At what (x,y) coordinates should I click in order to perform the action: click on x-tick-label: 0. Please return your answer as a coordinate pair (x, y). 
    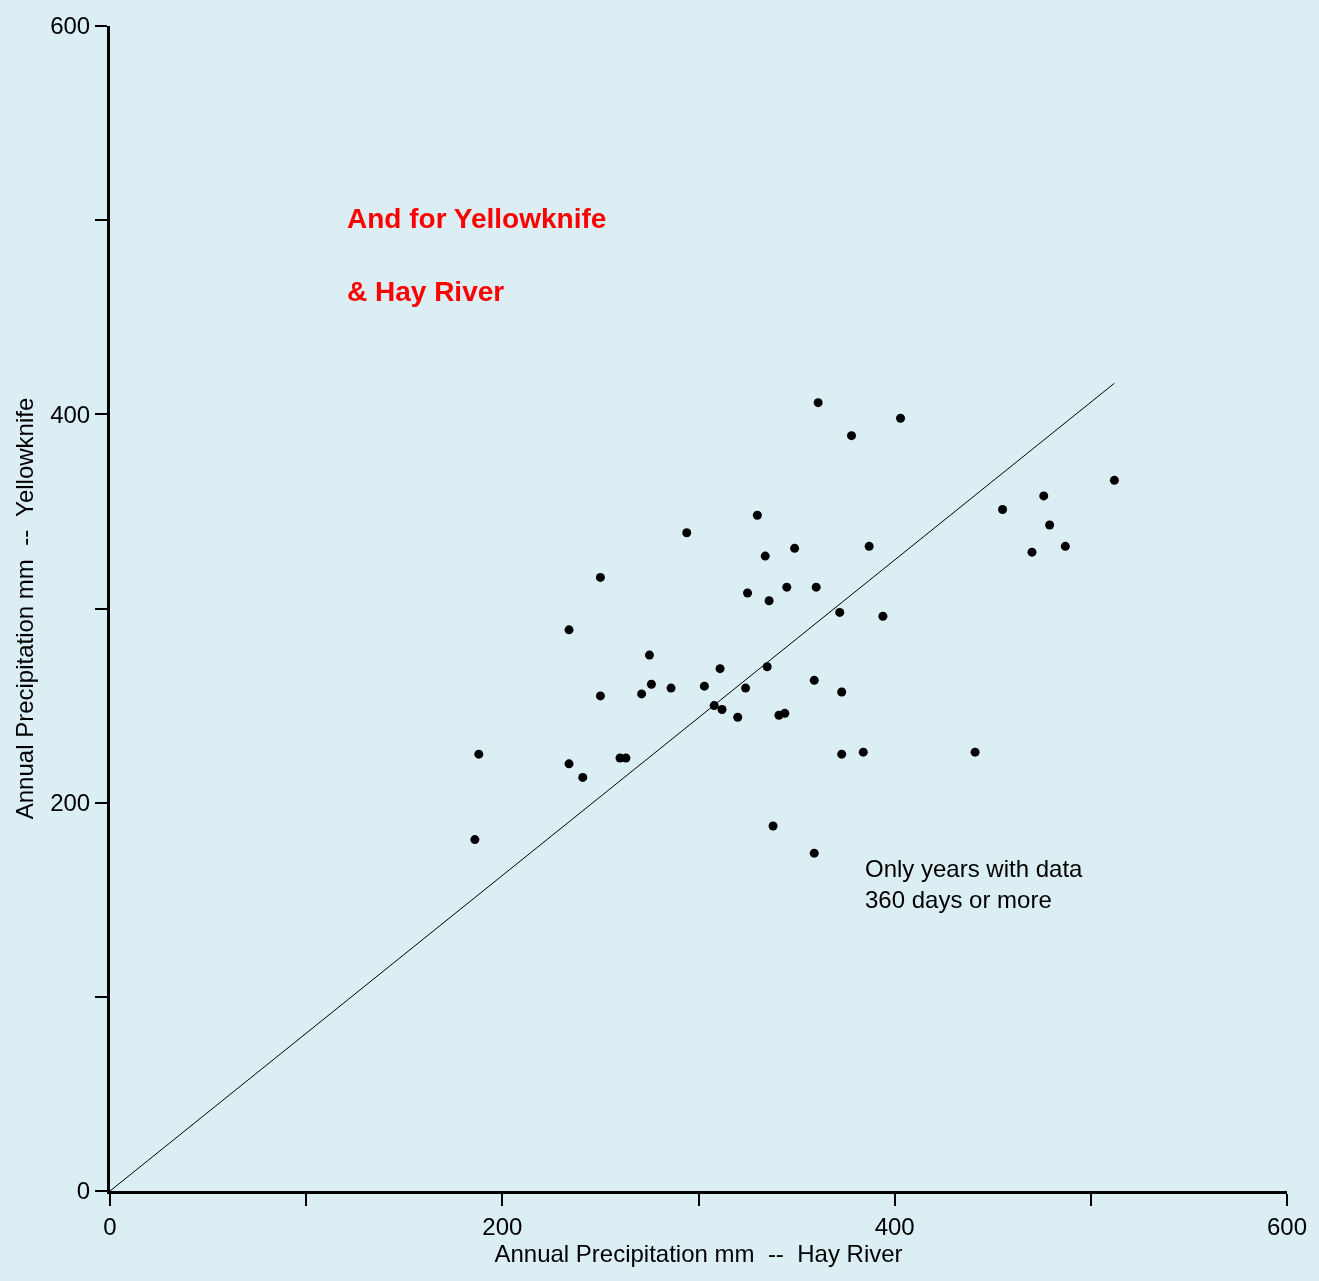
    Looking at the image, I should click on (110, 1226).